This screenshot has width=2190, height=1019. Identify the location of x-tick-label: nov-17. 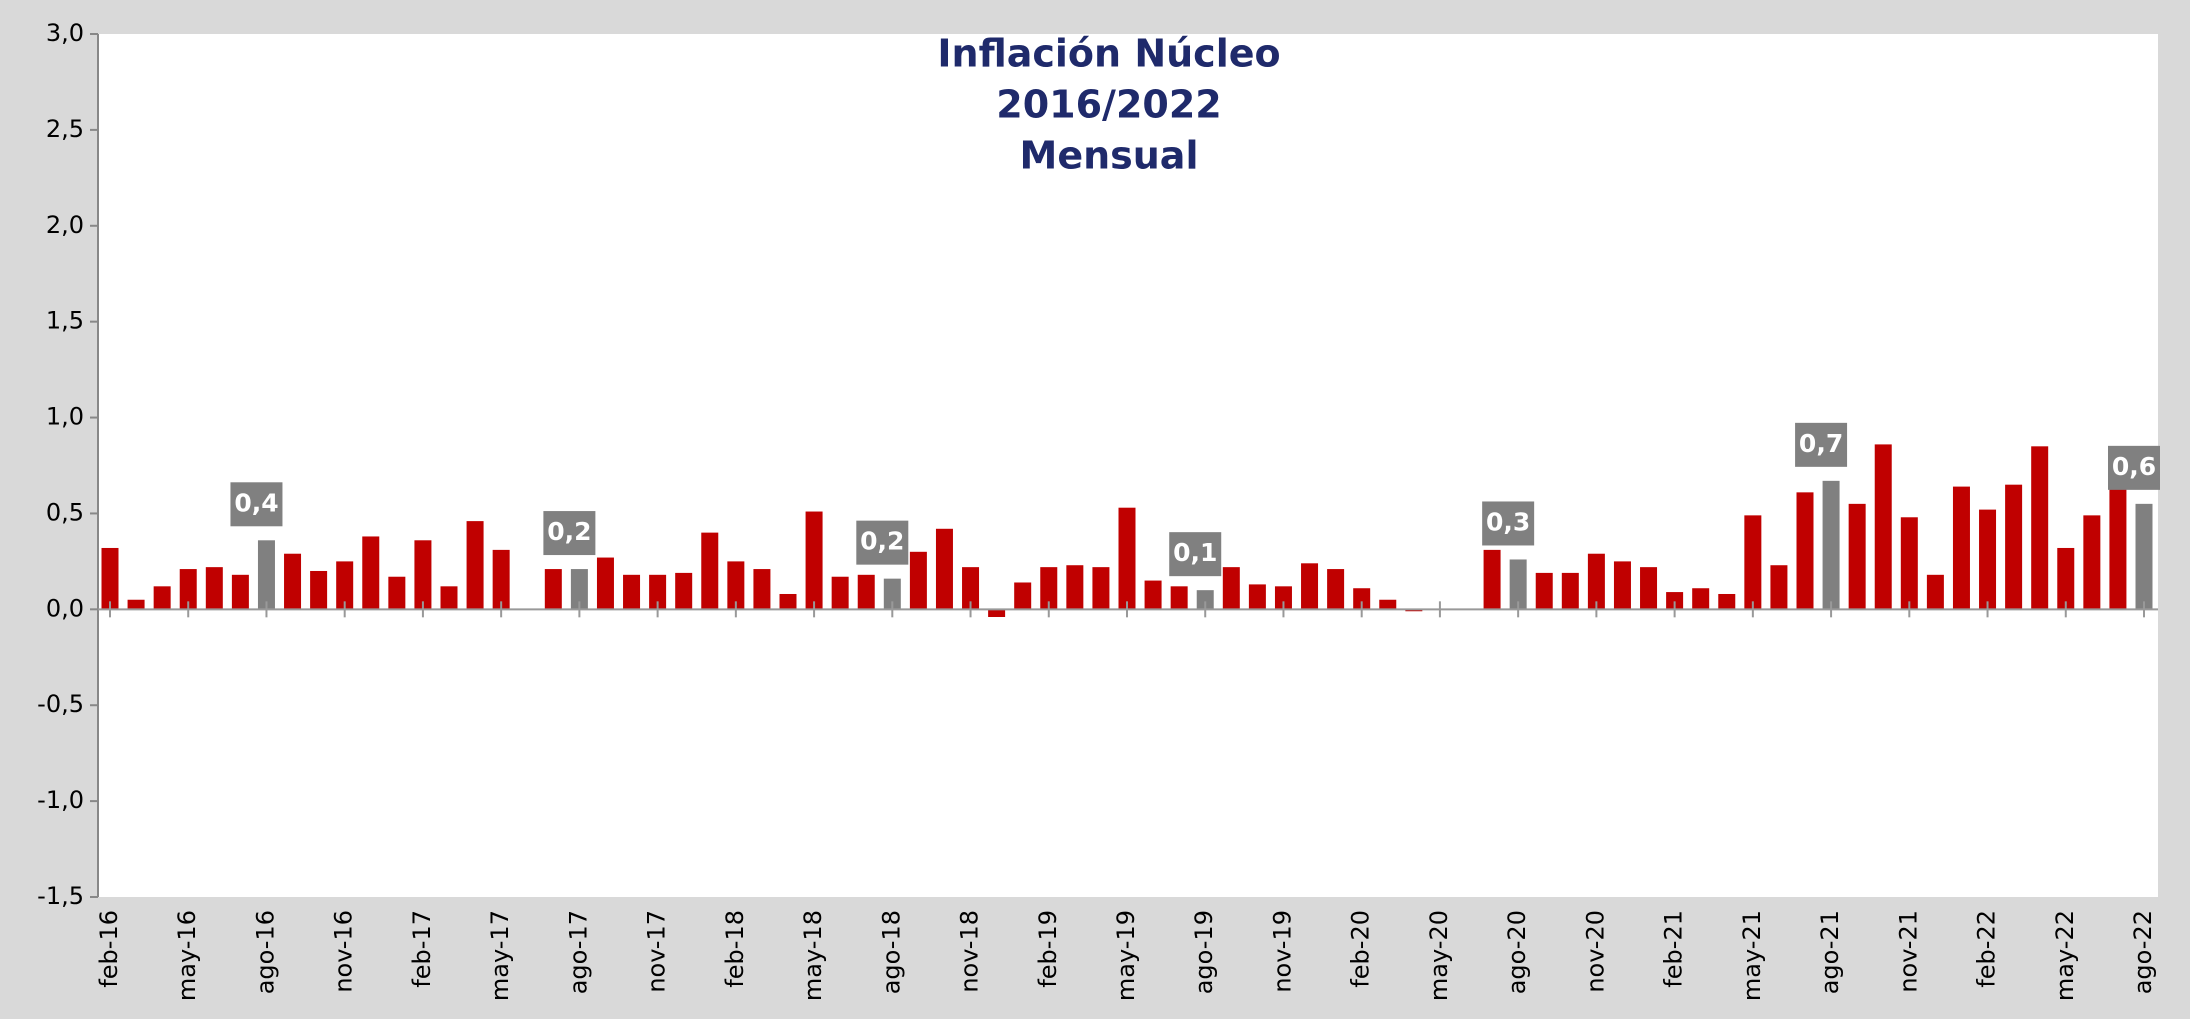
(657, 951).